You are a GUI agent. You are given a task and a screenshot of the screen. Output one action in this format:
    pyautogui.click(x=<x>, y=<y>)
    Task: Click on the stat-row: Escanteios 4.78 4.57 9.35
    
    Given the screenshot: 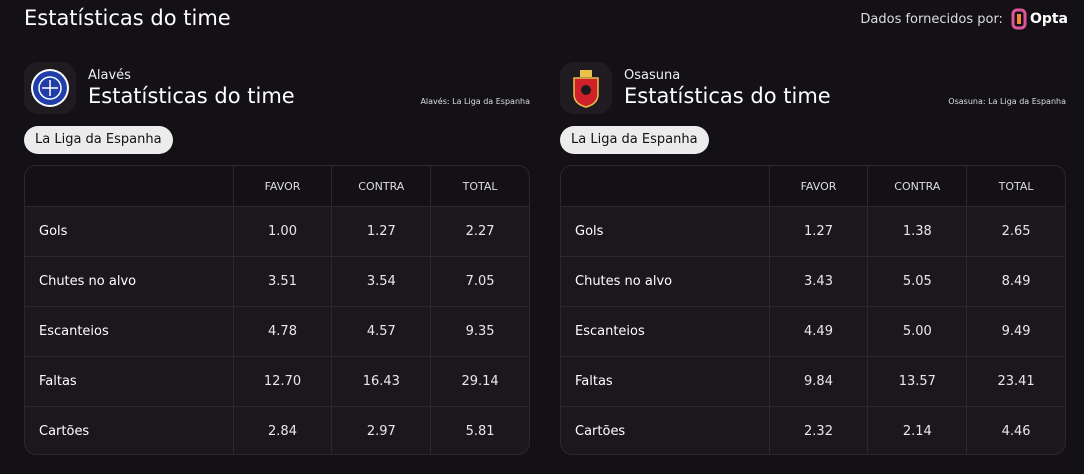 What is the action you would take?
    pyautogui.click(x=277, y=331)
    